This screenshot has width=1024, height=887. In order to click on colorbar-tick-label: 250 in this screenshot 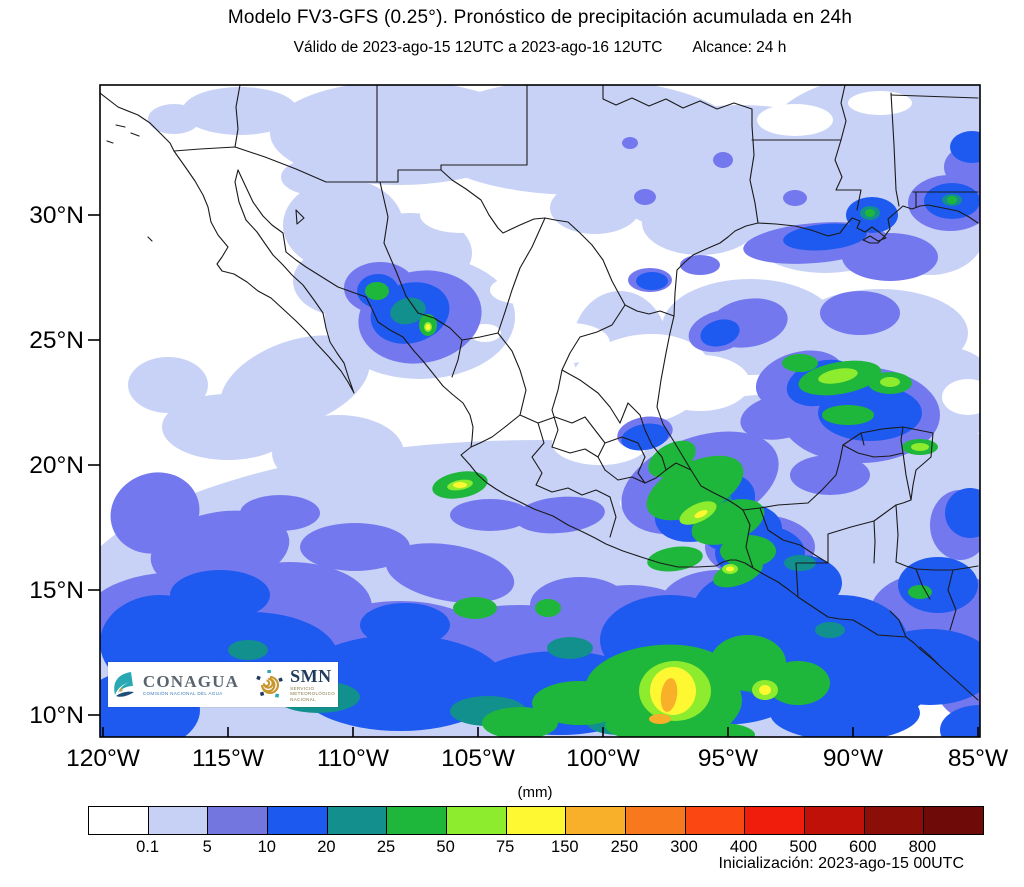, I will do `click(624, 847)`.